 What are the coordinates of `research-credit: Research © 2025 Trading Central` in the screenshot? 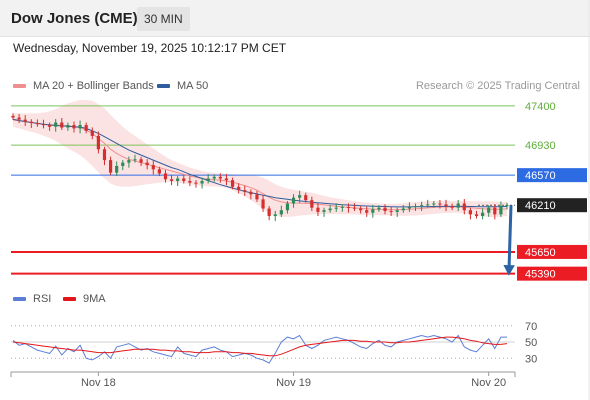 It's located at (497, 86).